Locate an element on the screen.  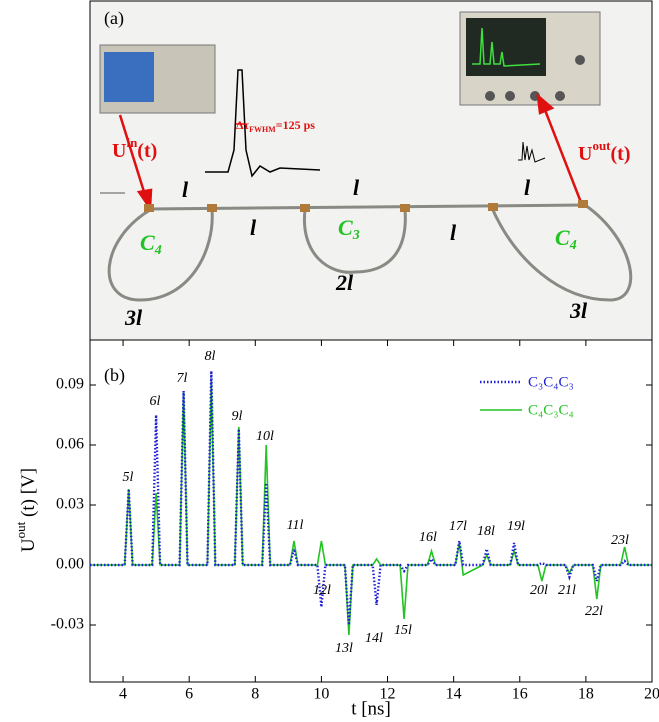
peak-label: 14l is located at coordinates (374, 638).